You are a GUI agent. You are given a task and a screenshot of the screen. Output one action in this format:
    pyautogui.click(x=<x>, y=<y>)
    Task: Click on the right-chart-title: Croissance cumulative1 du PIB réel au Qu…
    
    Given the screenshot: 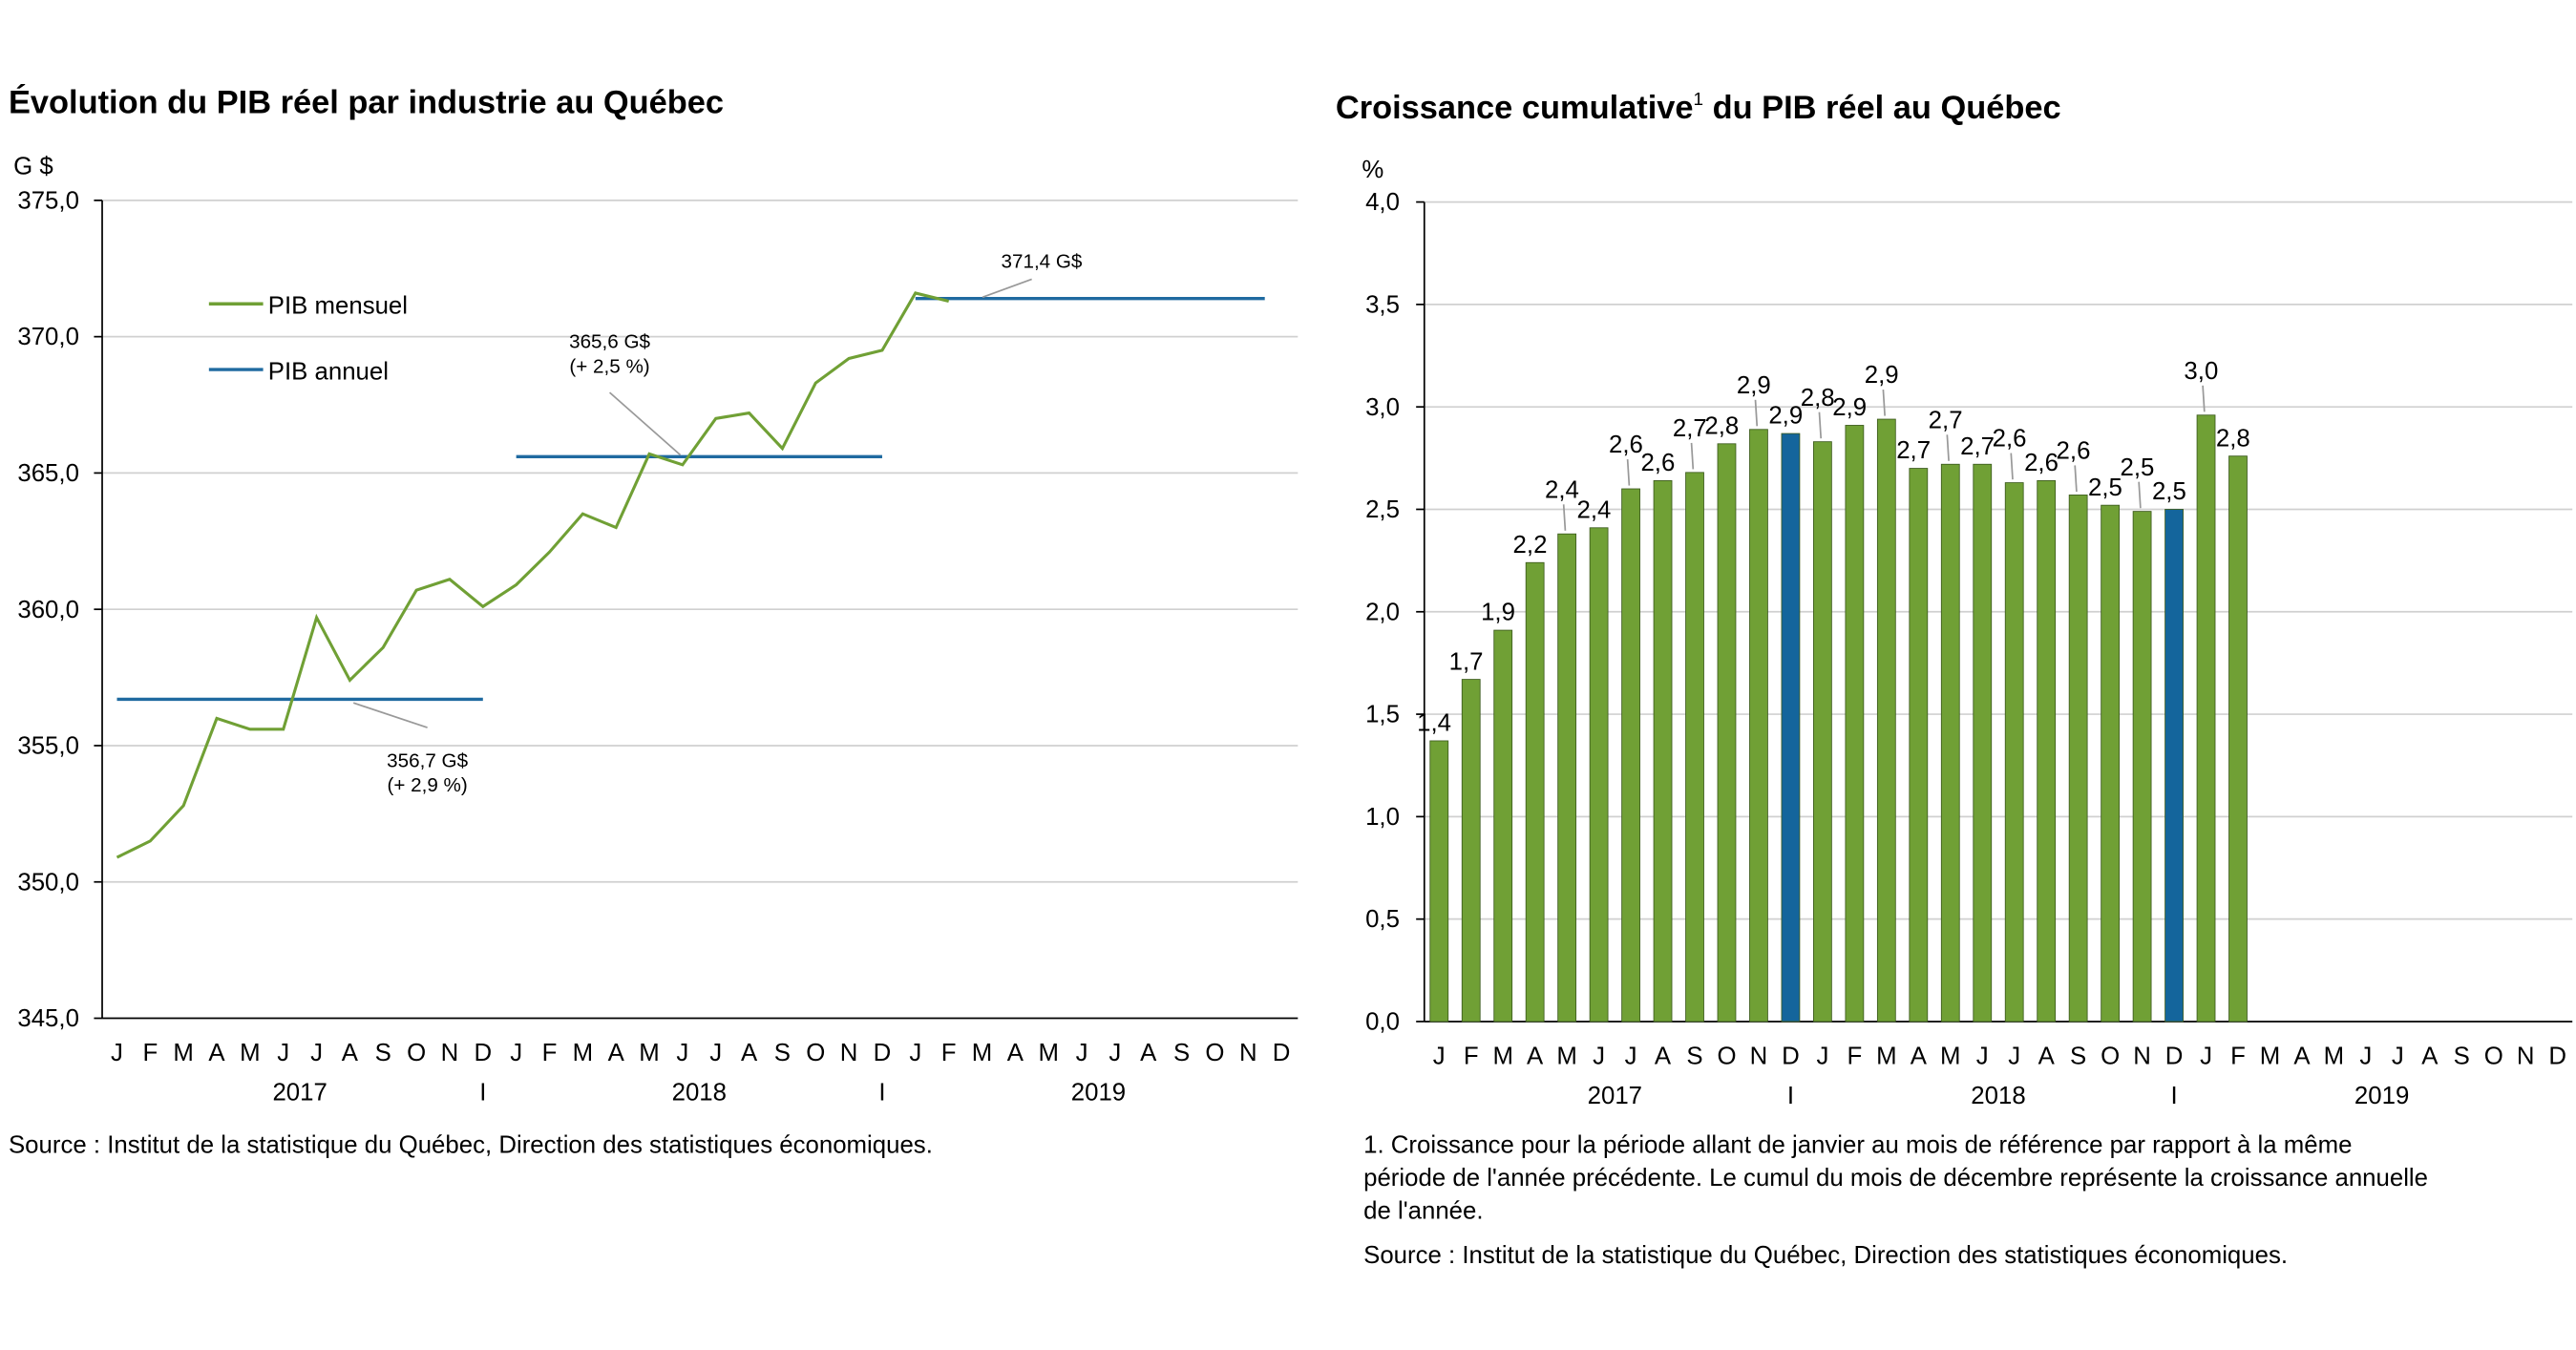 What is the action you would take?
    pyautogui.click(x=1698, y=108)
    